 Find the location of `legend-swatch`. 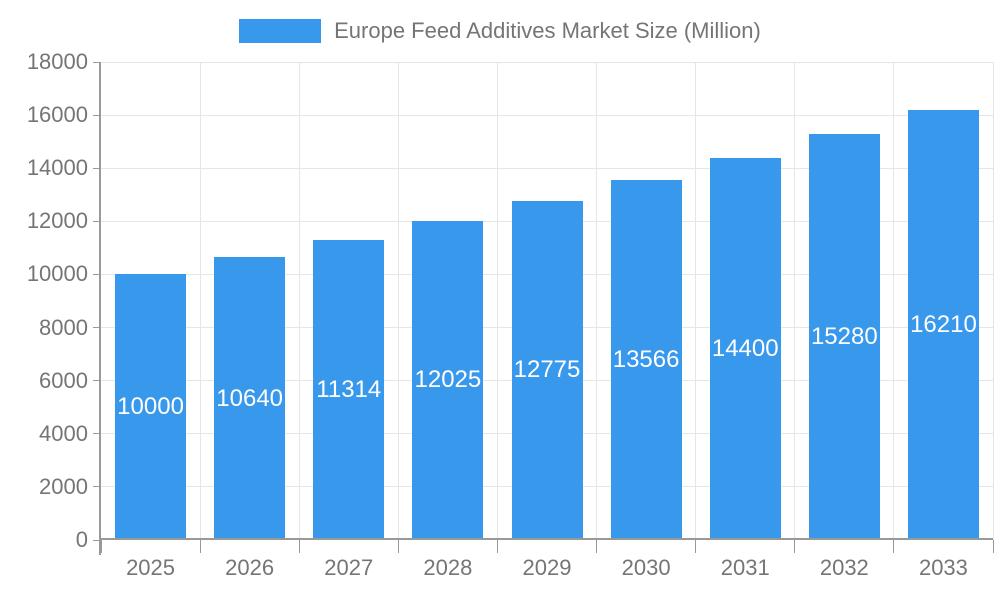

legend-swatch is located at coordinates (280, 31).